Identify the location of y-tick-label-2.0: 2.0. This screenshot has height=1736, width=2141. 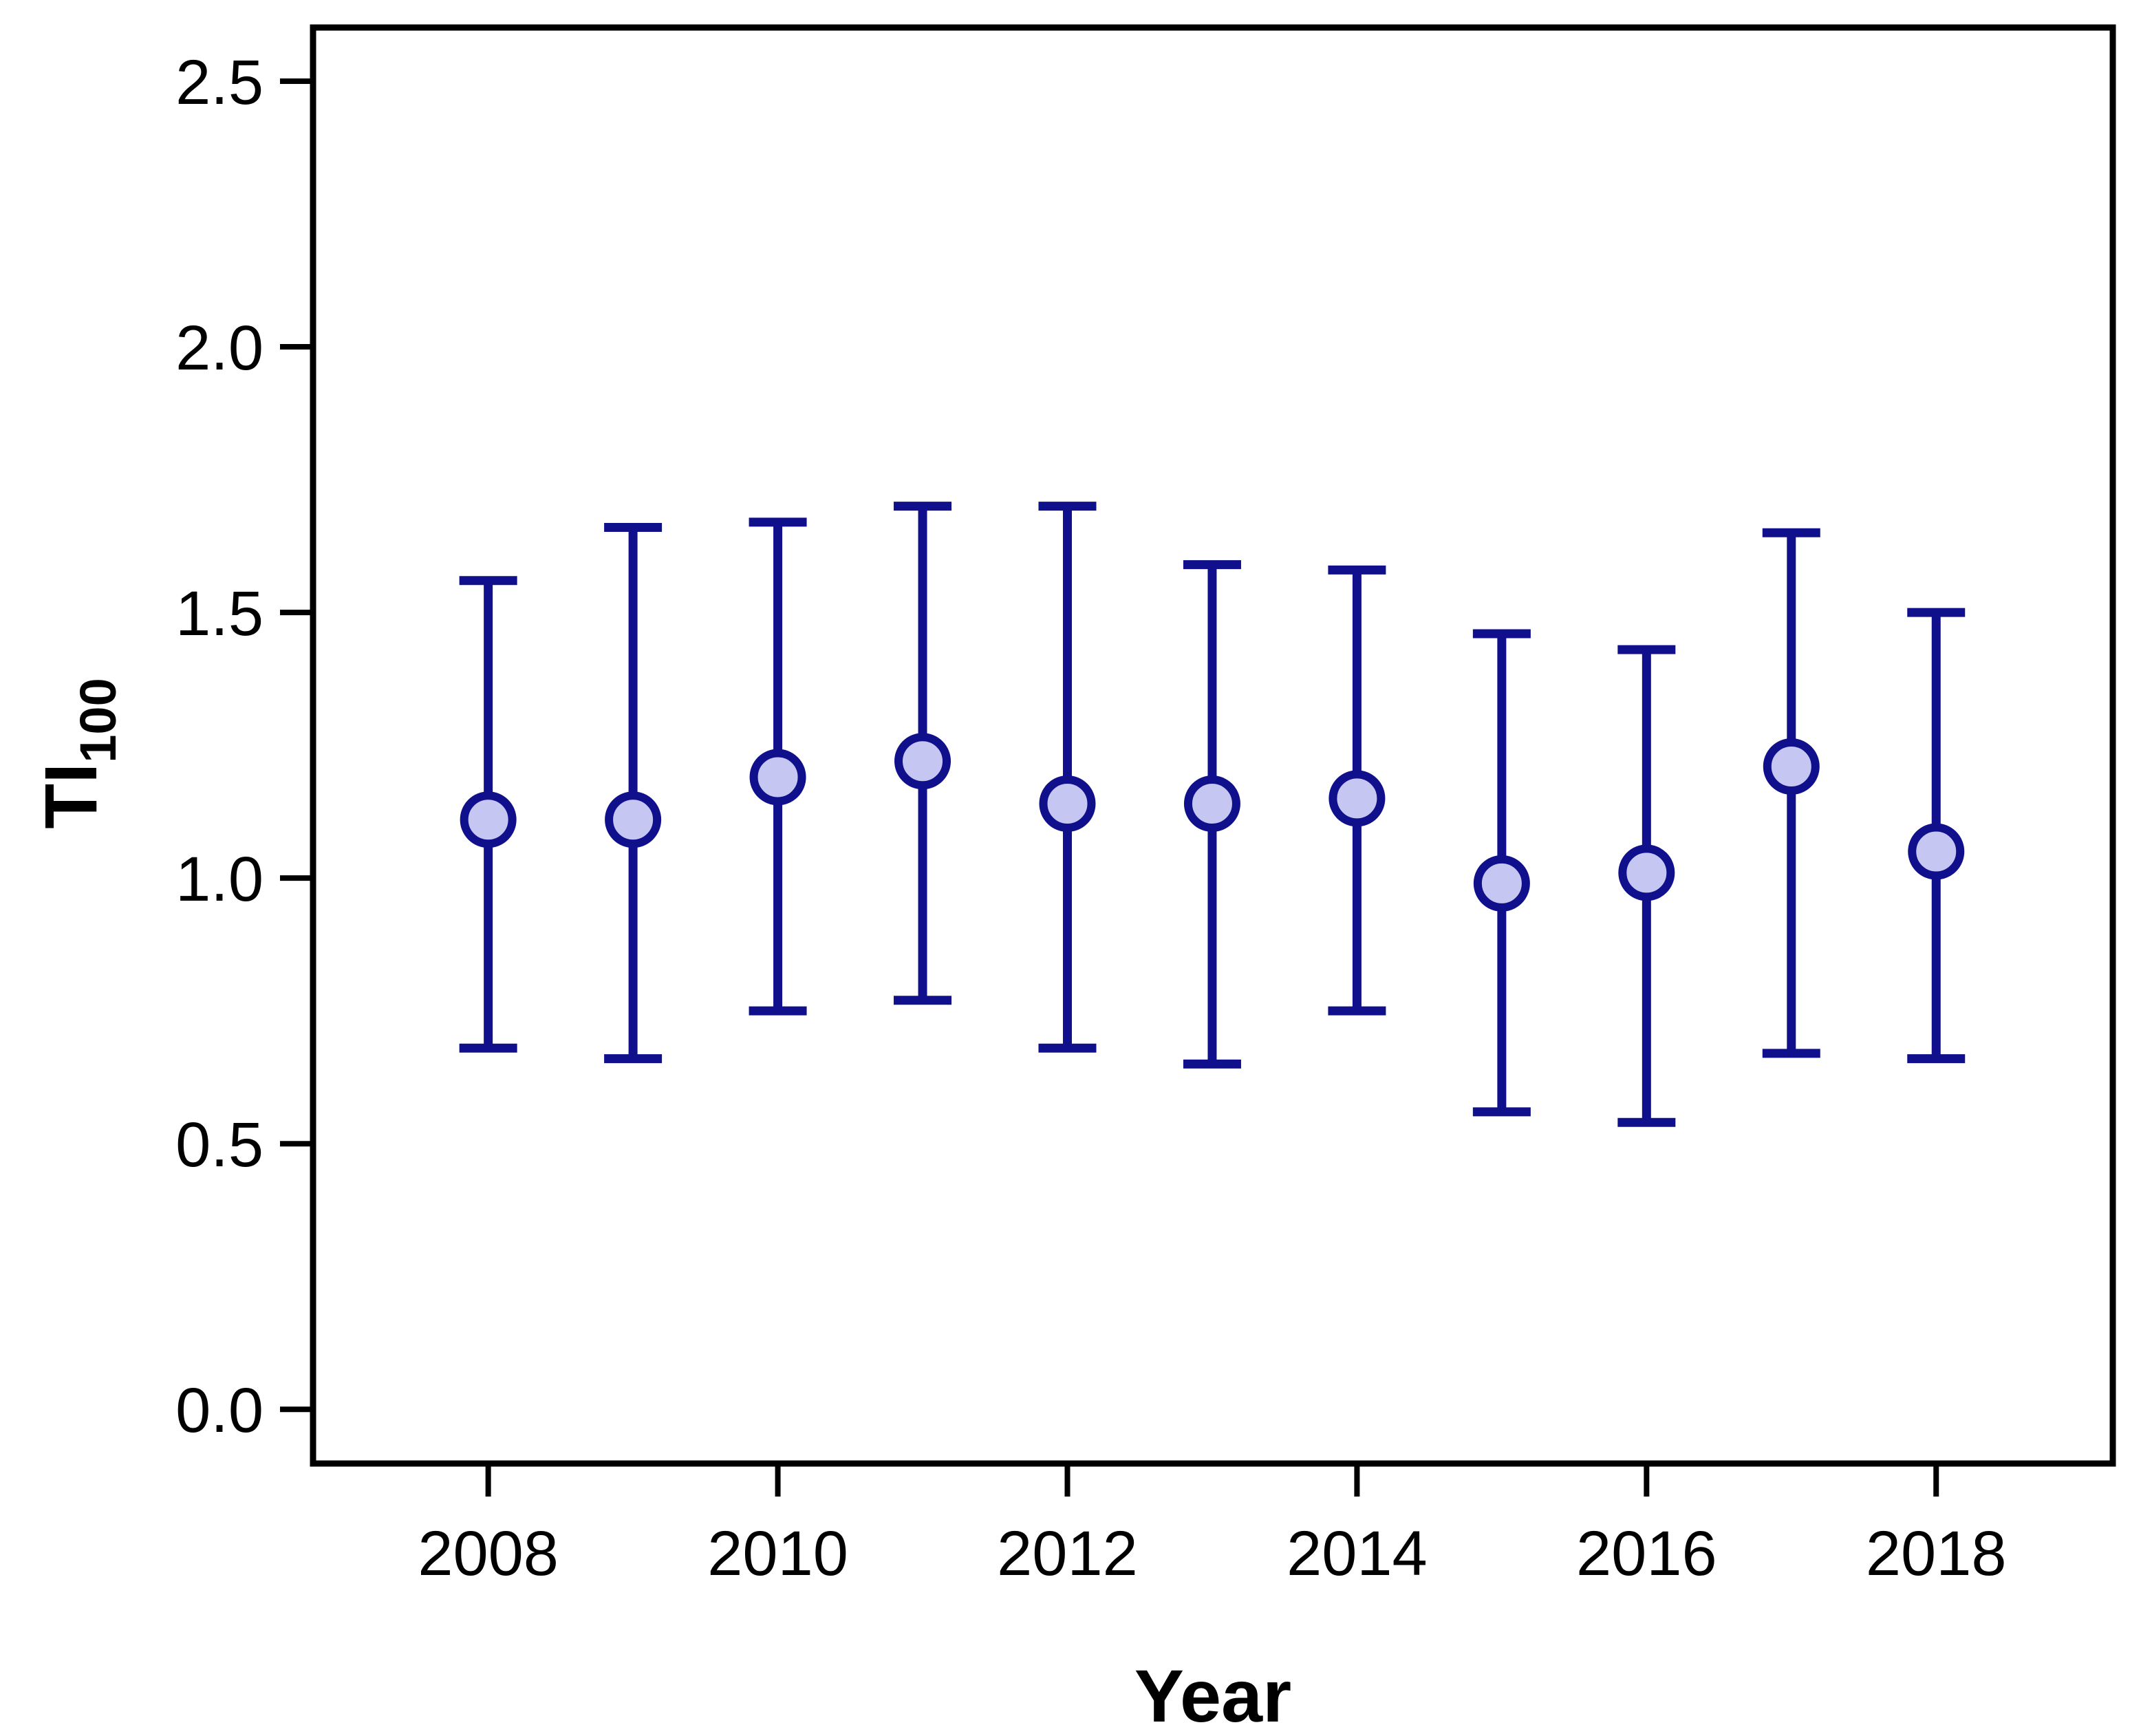
(219, 348).